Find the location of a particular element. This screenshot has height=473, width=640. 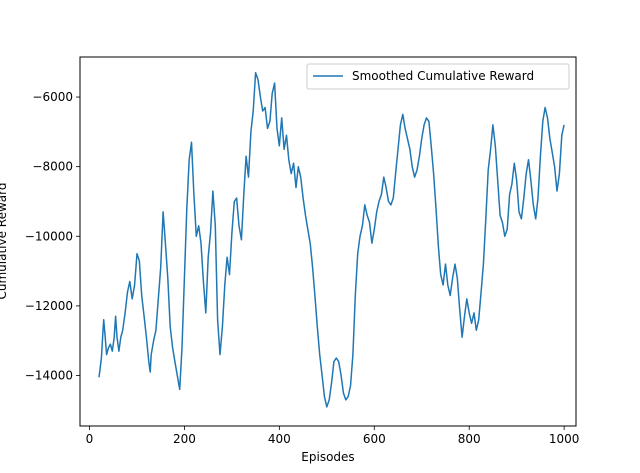

x-tick-label: 1000 is located at coordinates (564, 439).